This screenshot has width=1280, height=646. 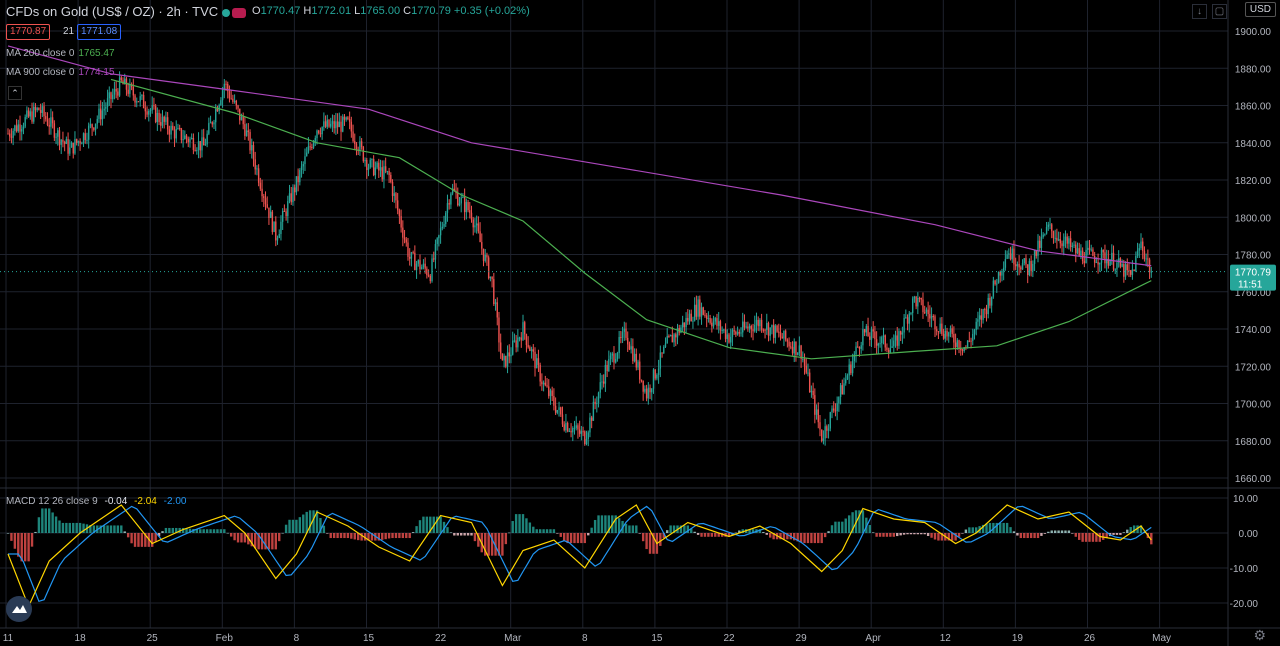 What do you see at coordinates (99, 32) in the screenshot?
I see `ask-price: 1771.08` at bounding box center [99, 32].